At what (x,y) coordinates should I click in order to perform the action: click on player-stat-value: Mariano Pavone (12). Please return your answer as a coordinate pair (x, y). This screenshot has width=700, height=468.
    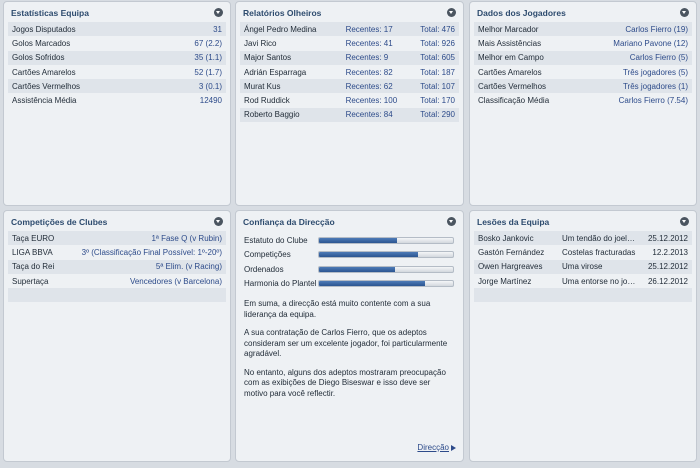
    Looking at the image, I should click on (650, 43).